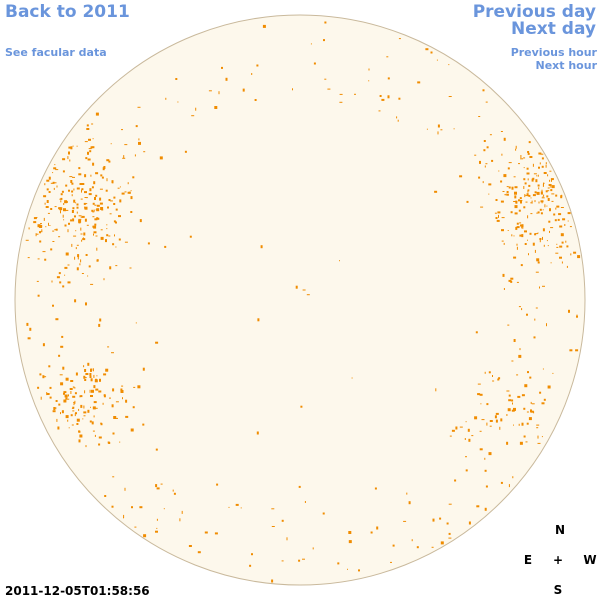 Image resolution: width=600 pixels, height=600 pixels. What do you see at coordinates (534, 12) in the screenshot?
I see `previous-day-link: Previous day` at bounding box center [534, 12].